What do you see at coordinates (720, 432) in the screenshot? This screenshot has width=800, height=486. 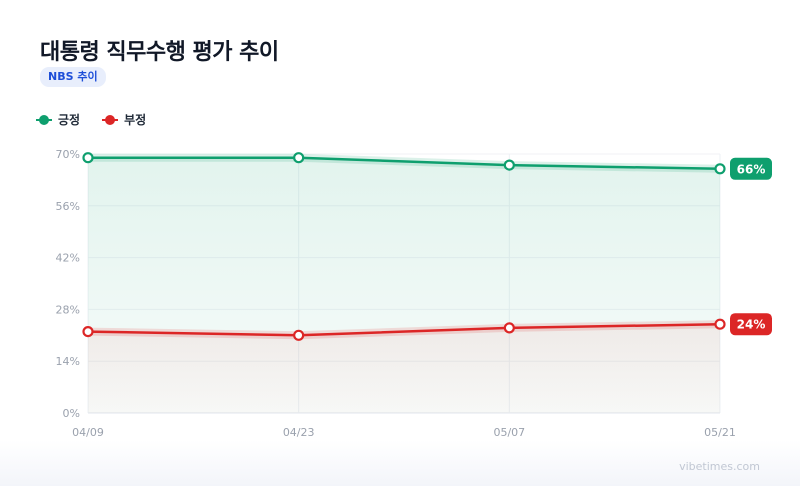 I see `x-tick-label: 05/21` at bounding box center [720, 432].